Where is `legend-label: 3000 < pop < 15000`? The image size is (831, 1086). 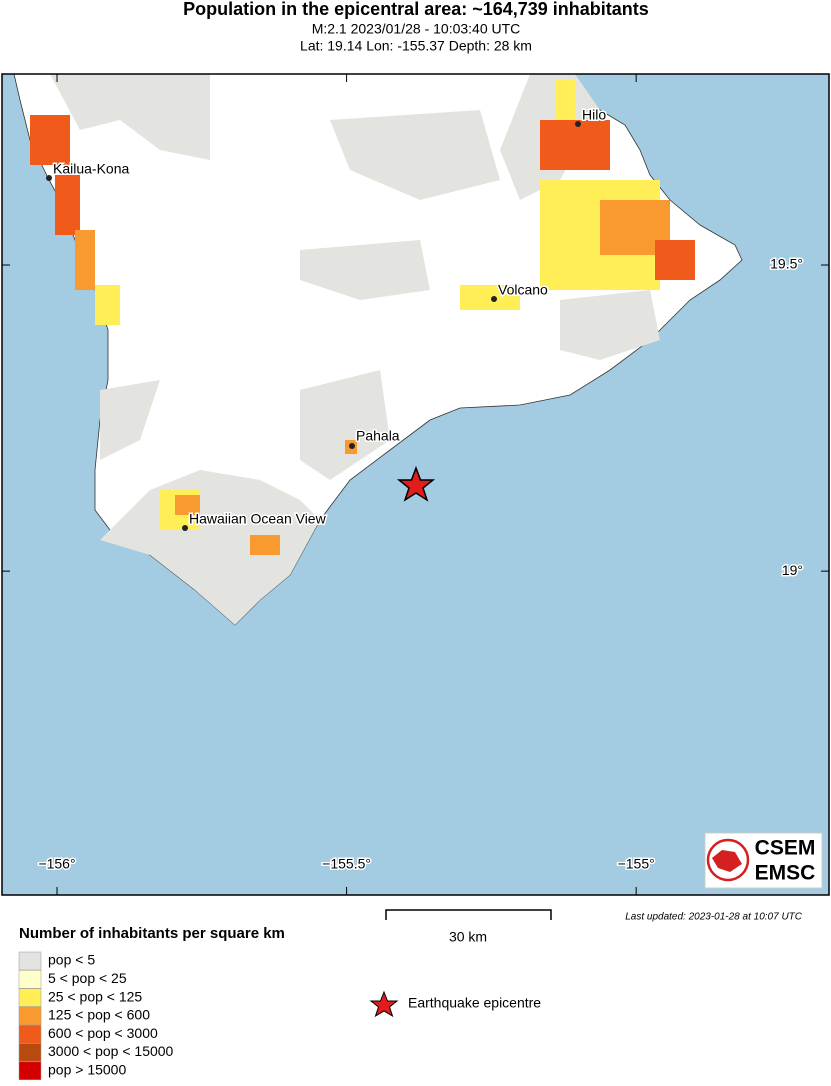
legend-label: 3000 < pop < 15000 is located at coordinates (111, 1051).